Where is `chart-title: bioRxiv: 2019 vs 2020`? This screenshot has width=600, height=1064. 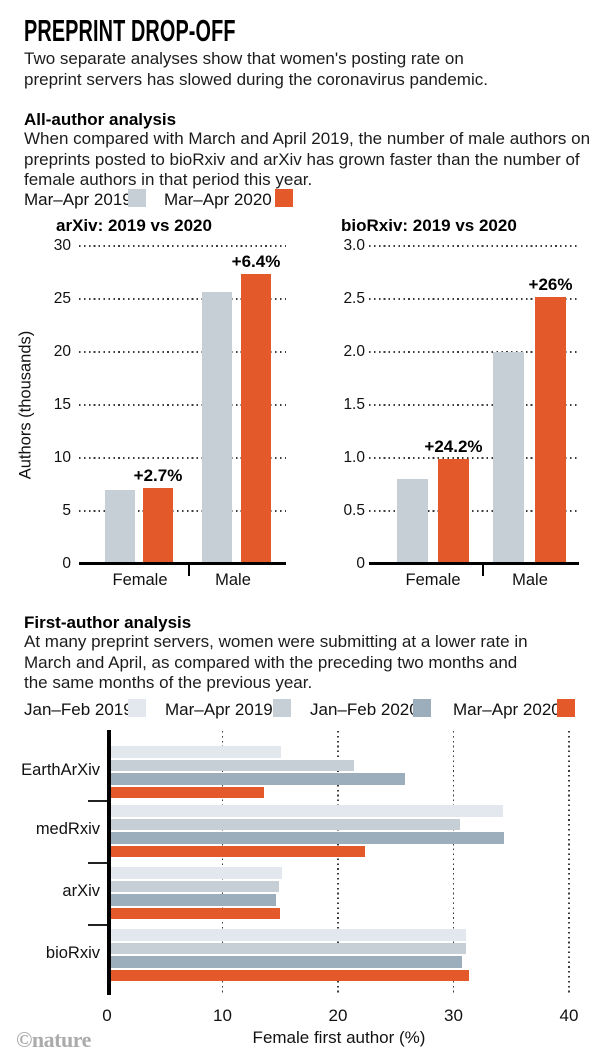 chart-title: bioRxiv: 2019 vs 2020 is located at coordinates (429, 225).